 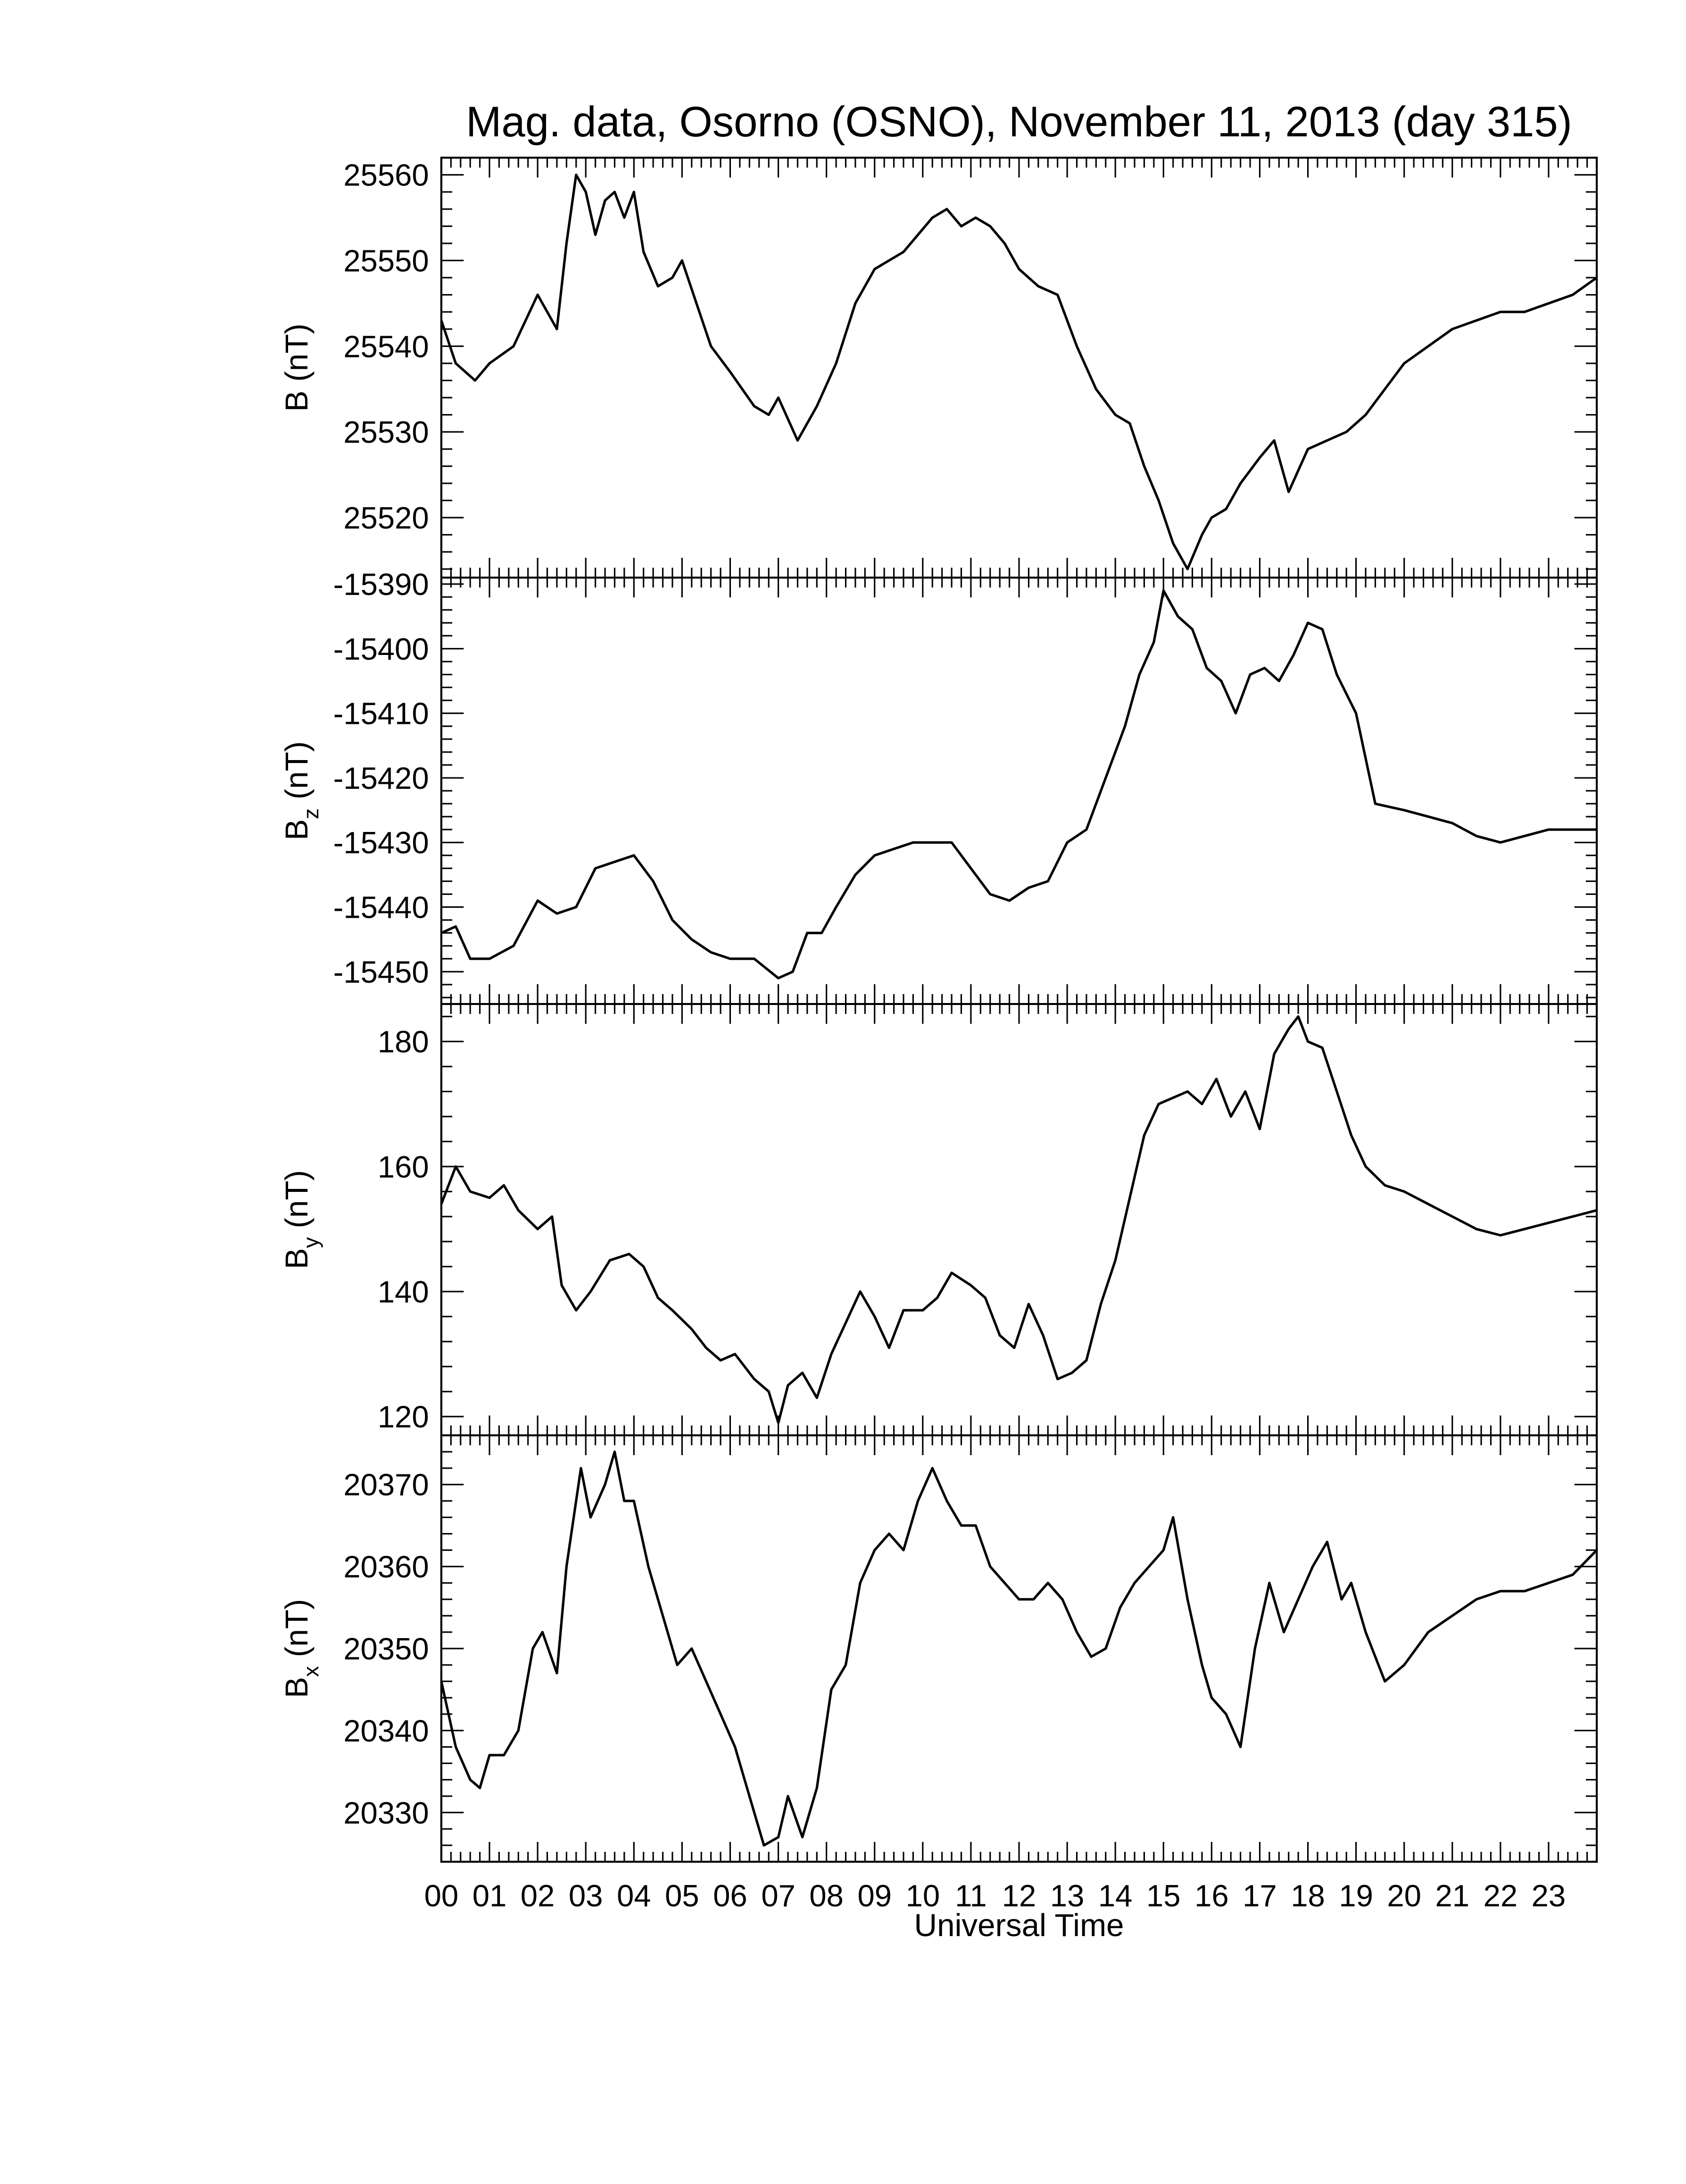 What do you see at coordinates (1356, 1896) in the screenshot?
I see `x-tick-label: 19` at bounding box center [1356, 1896].